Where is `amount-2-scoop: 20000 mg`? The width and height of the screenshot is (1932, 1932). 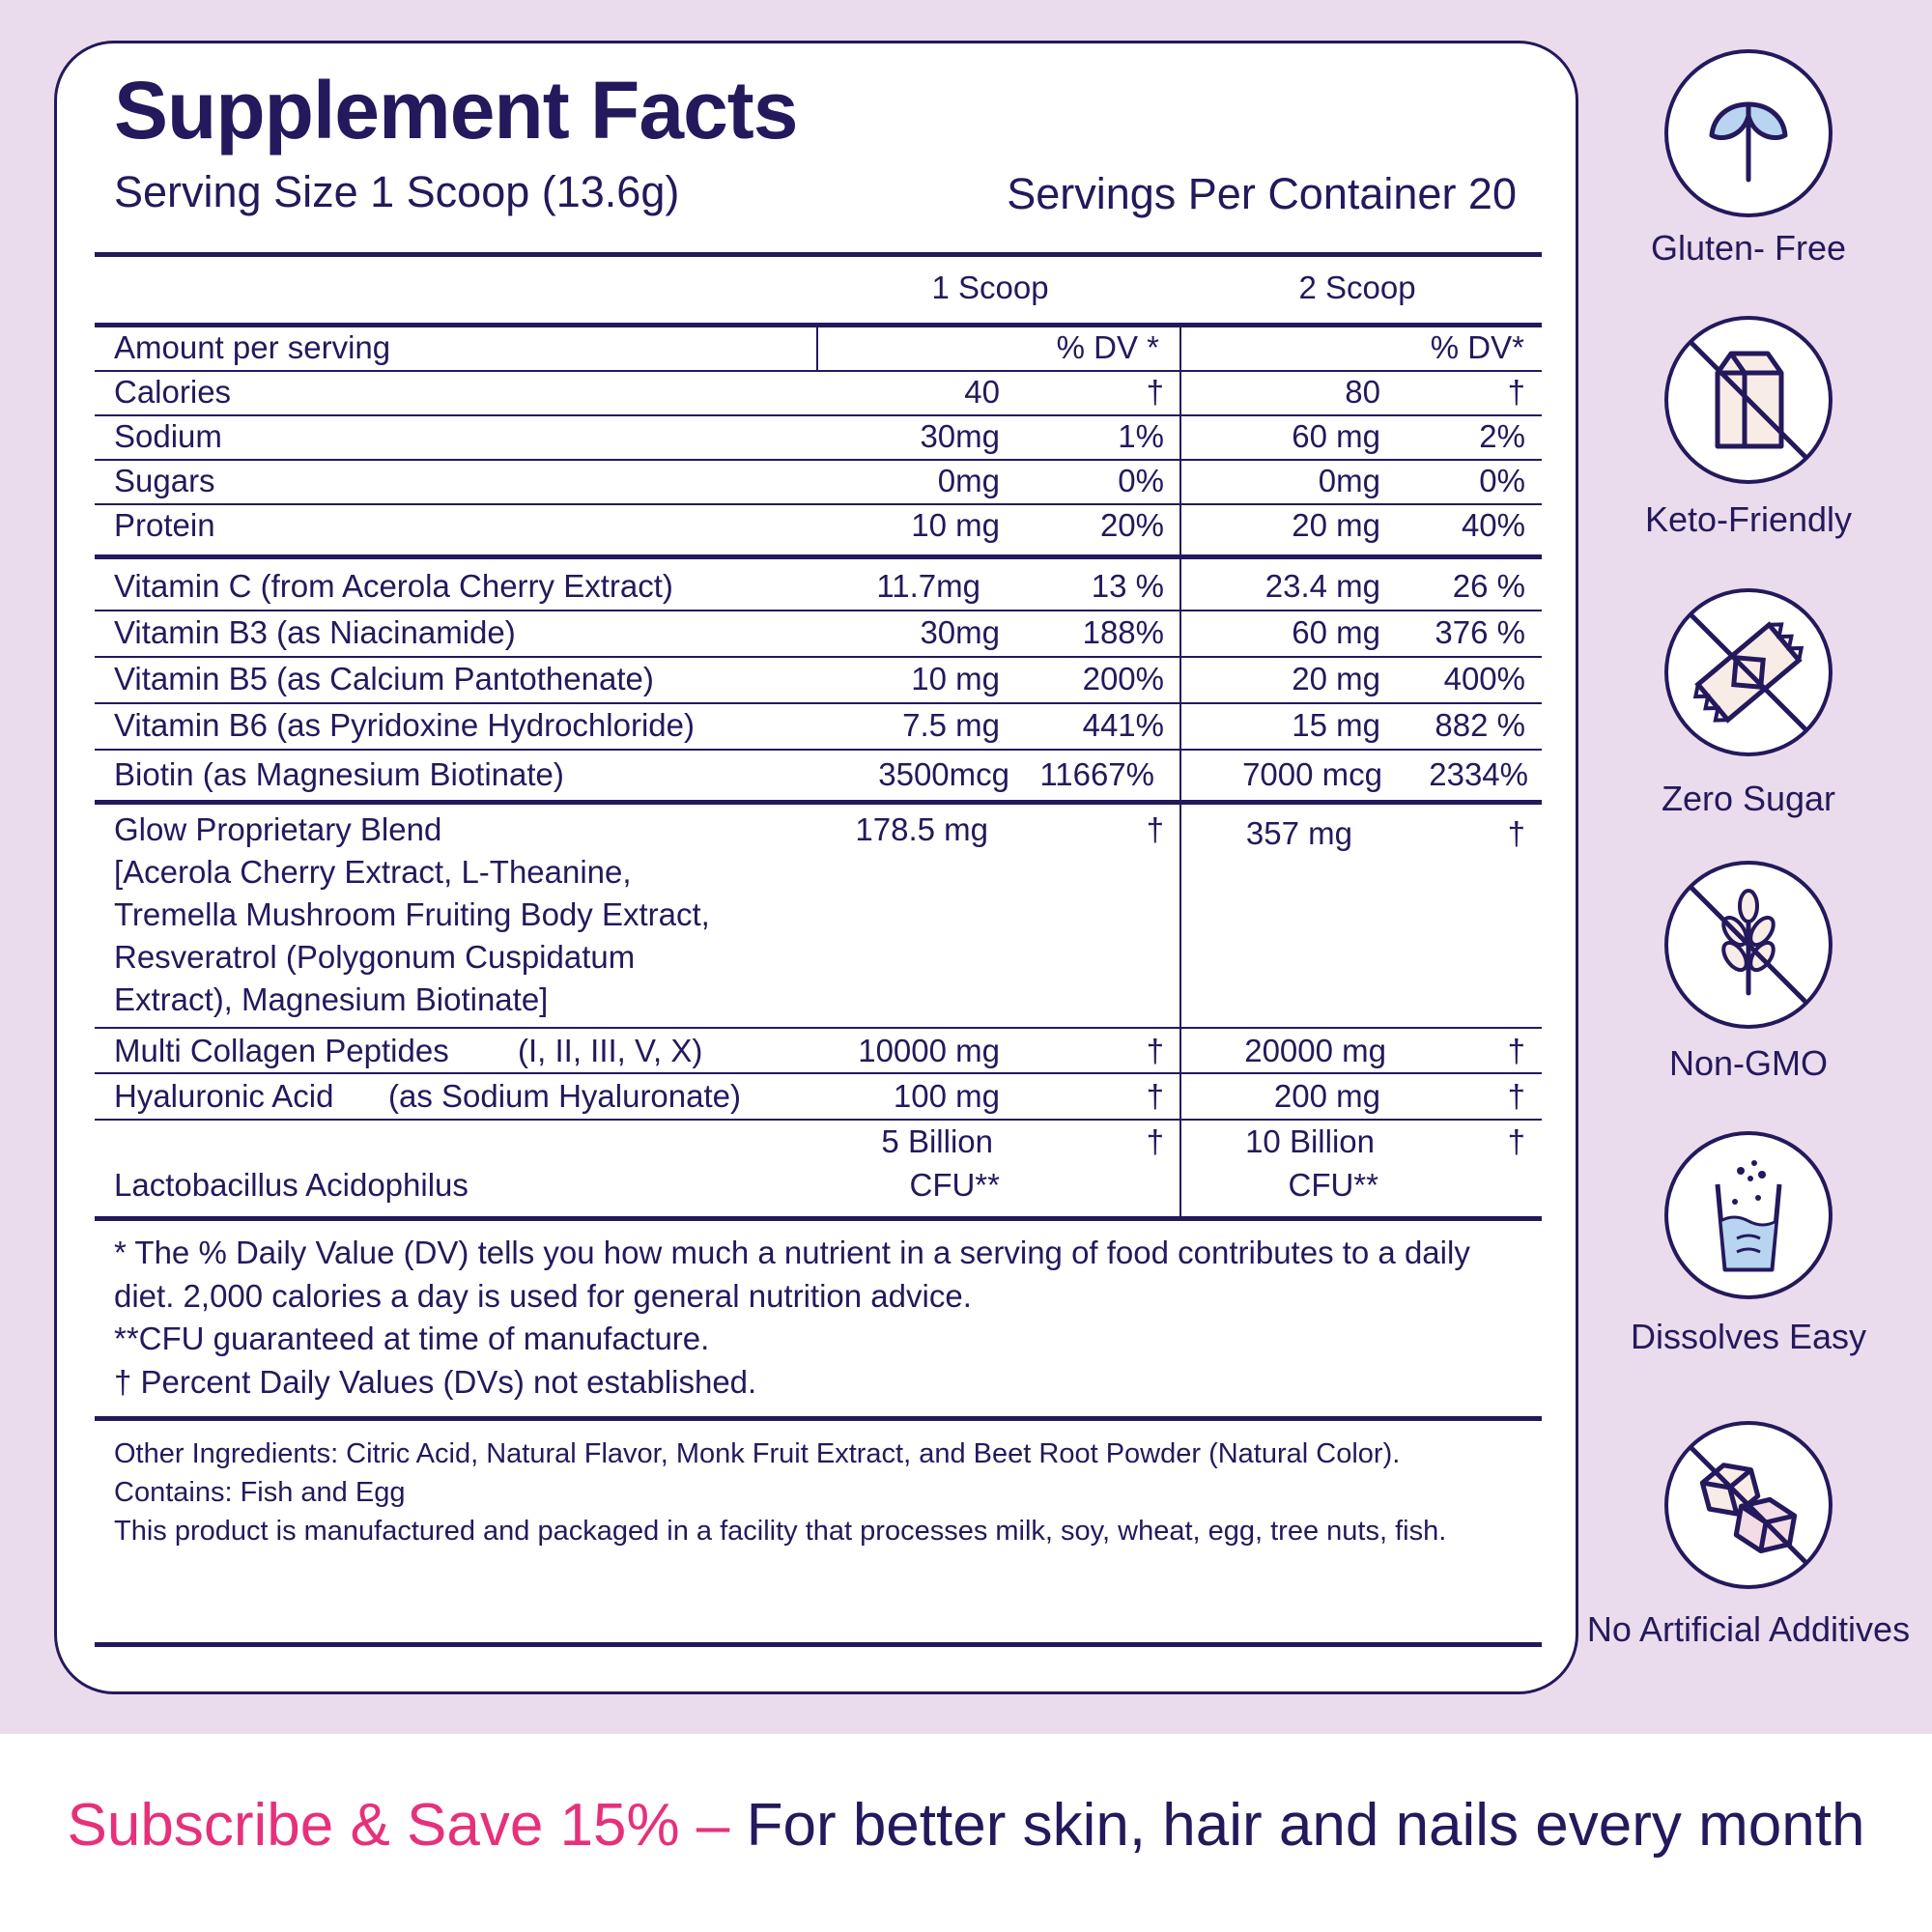
amount-2-scoop: 20000 mg is located at coordinates (1315, 1050).